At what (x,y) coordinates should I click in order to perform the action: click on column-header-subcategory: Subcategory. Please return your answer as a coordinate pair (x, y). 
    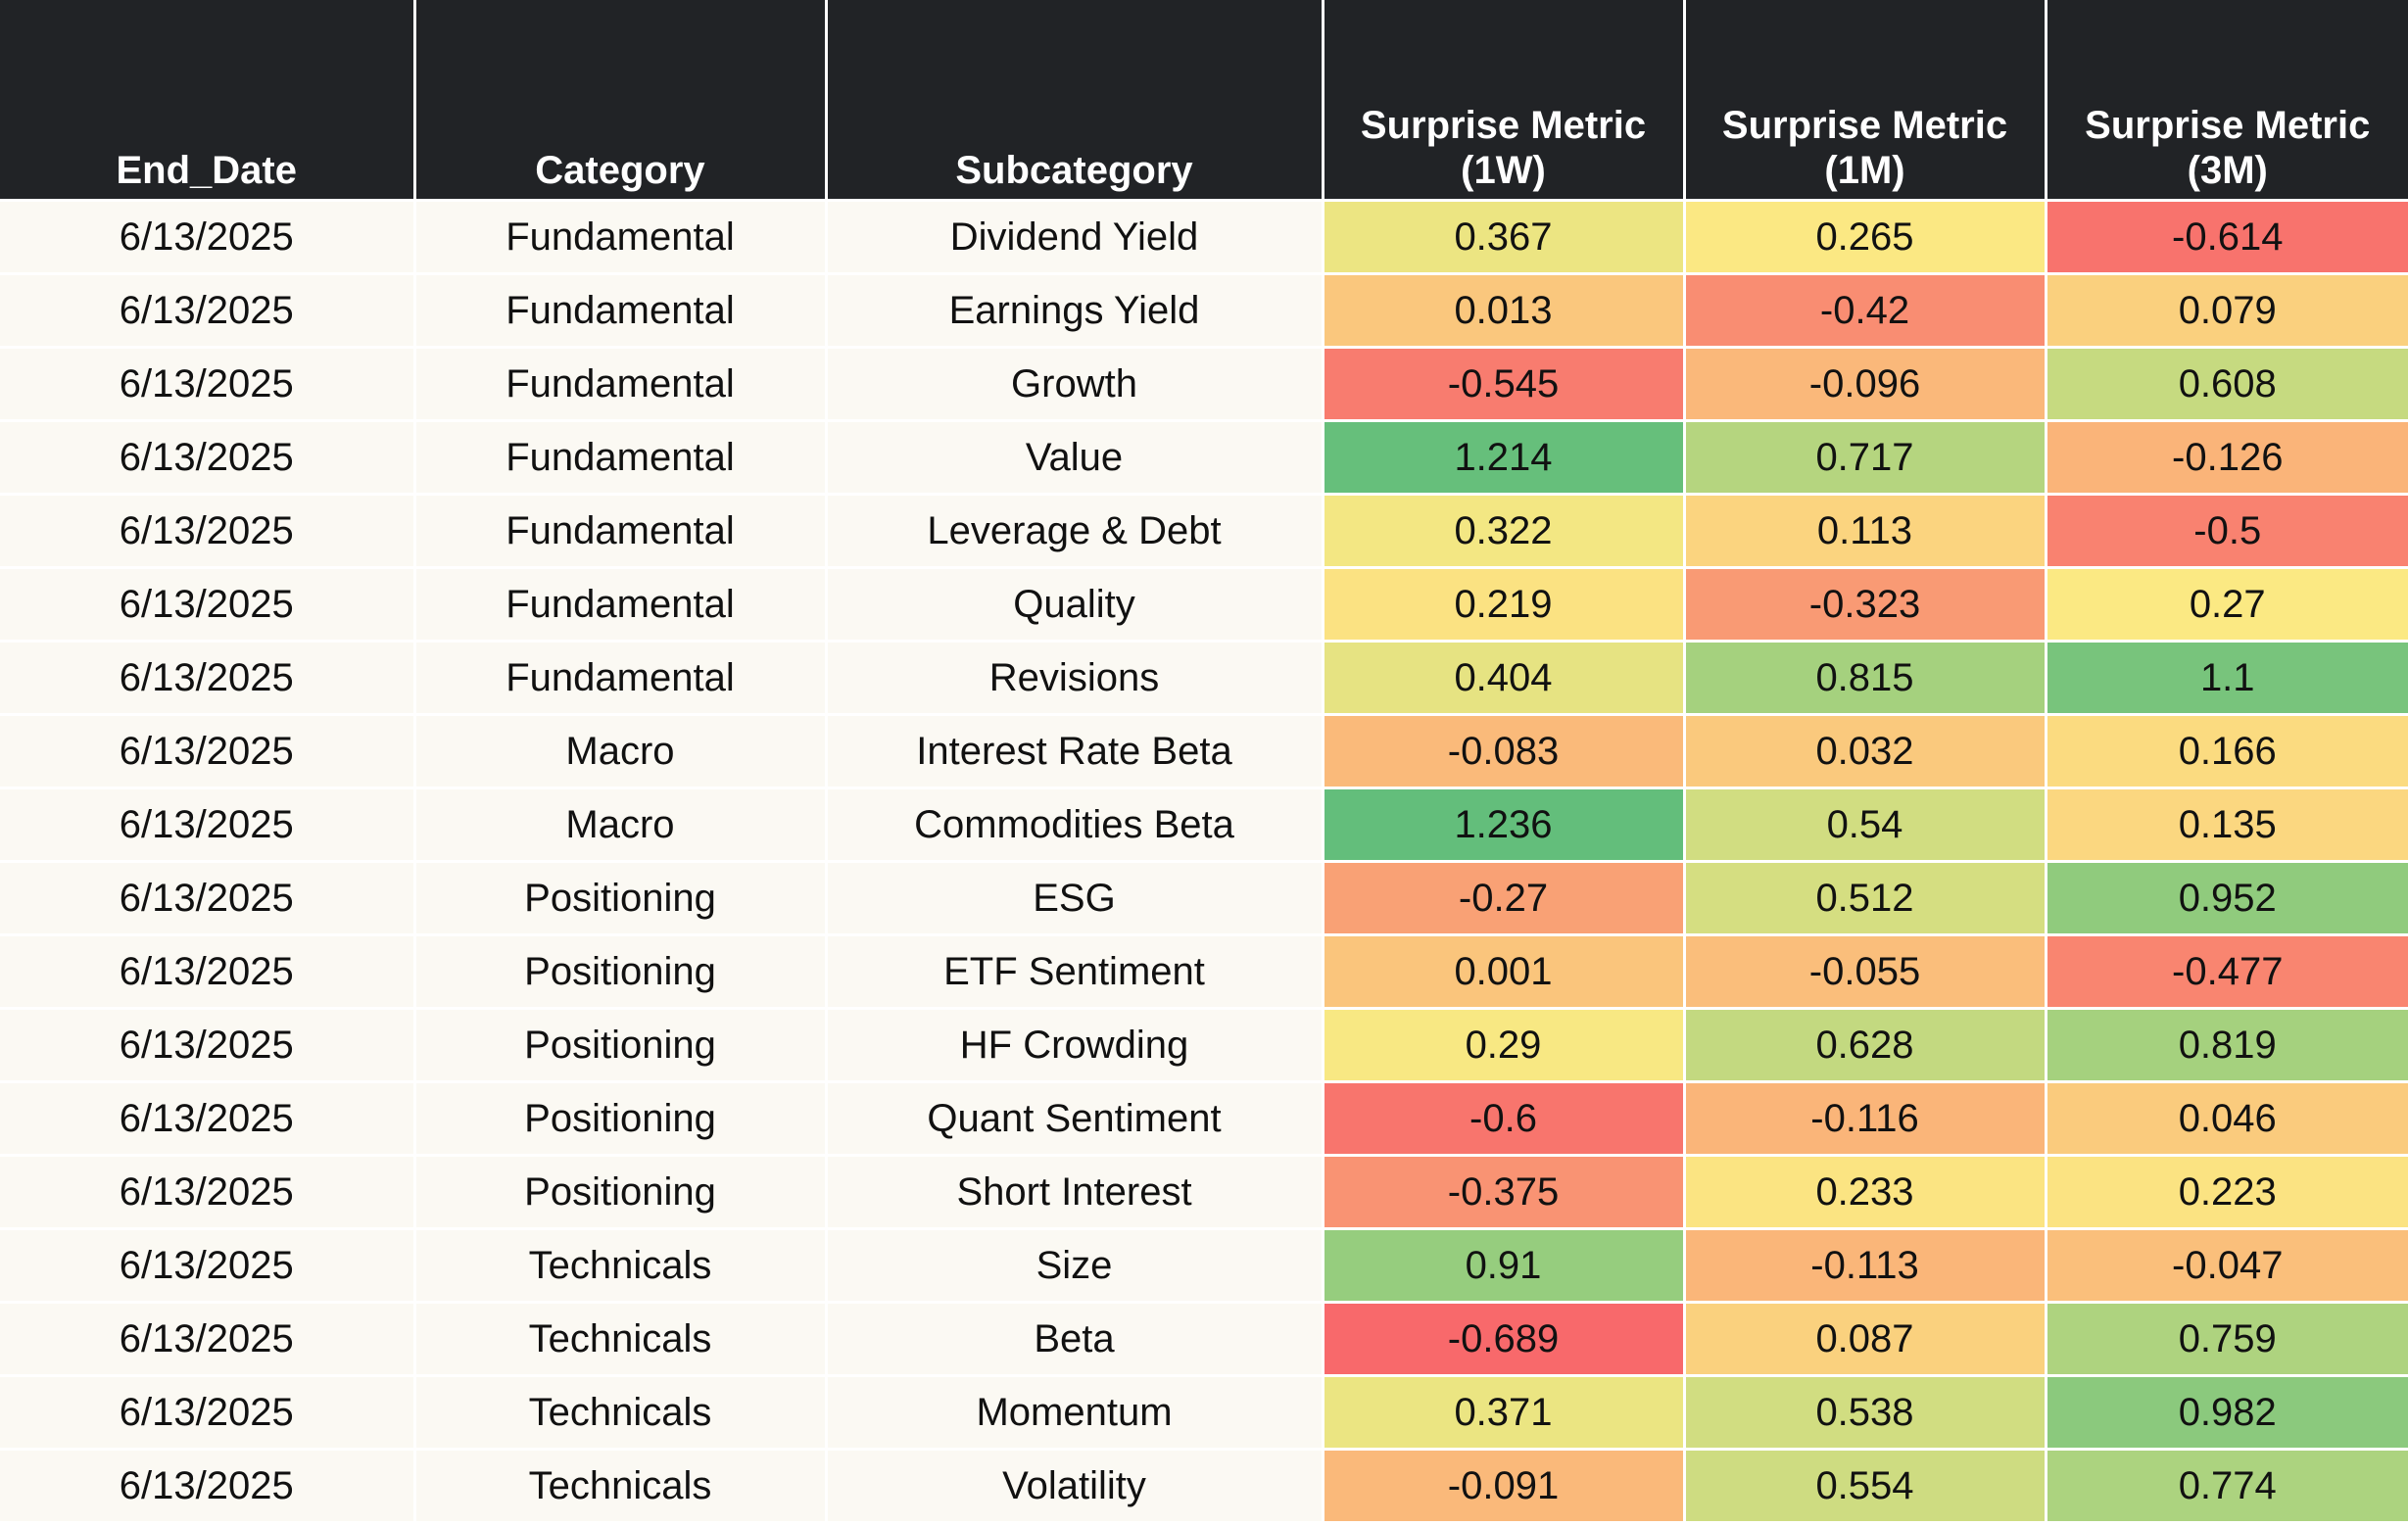
    Looking at the image, I should click on (1074, 101).